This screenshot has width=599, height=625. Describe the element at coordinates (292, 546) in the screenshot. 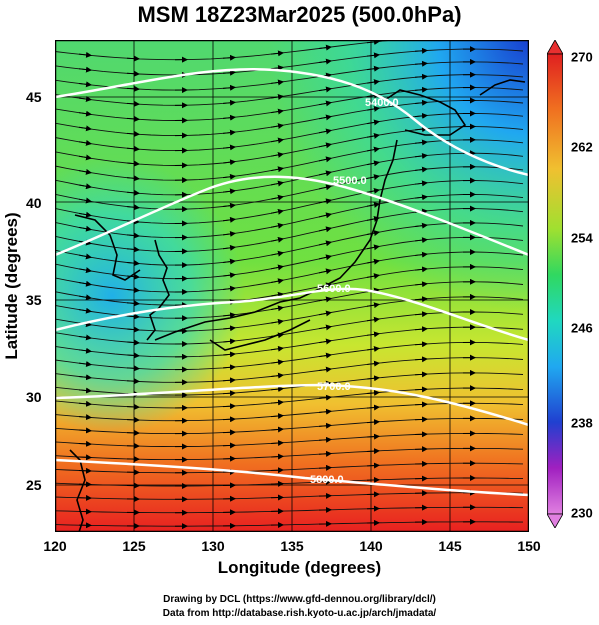

I see `x-tick-label: 135` at that location.